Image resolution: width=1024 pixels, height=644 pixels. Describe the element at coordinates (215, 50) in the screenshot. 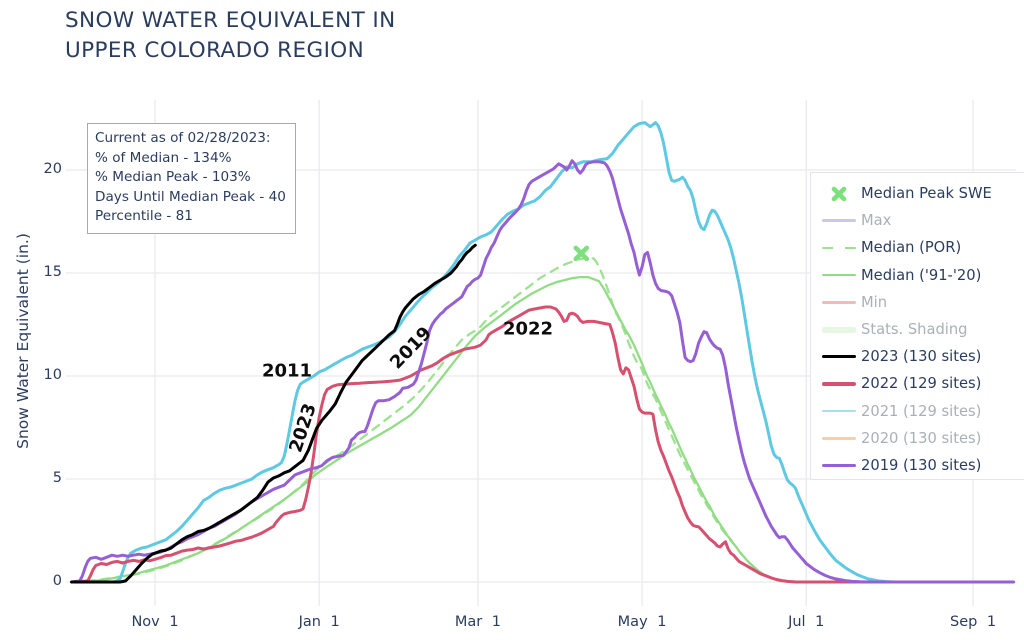

I see `chart-title-line2: UPPER COLORADO REGION` at that location.